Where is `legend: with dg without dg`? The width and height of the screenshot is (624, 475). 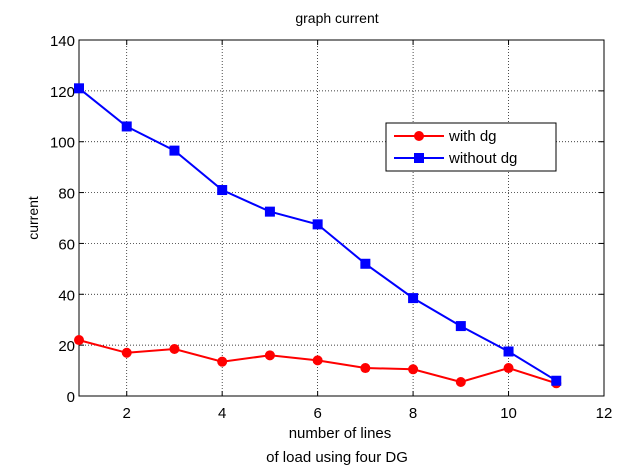 legend: with dg without dg is located at coordinates (471, 147).